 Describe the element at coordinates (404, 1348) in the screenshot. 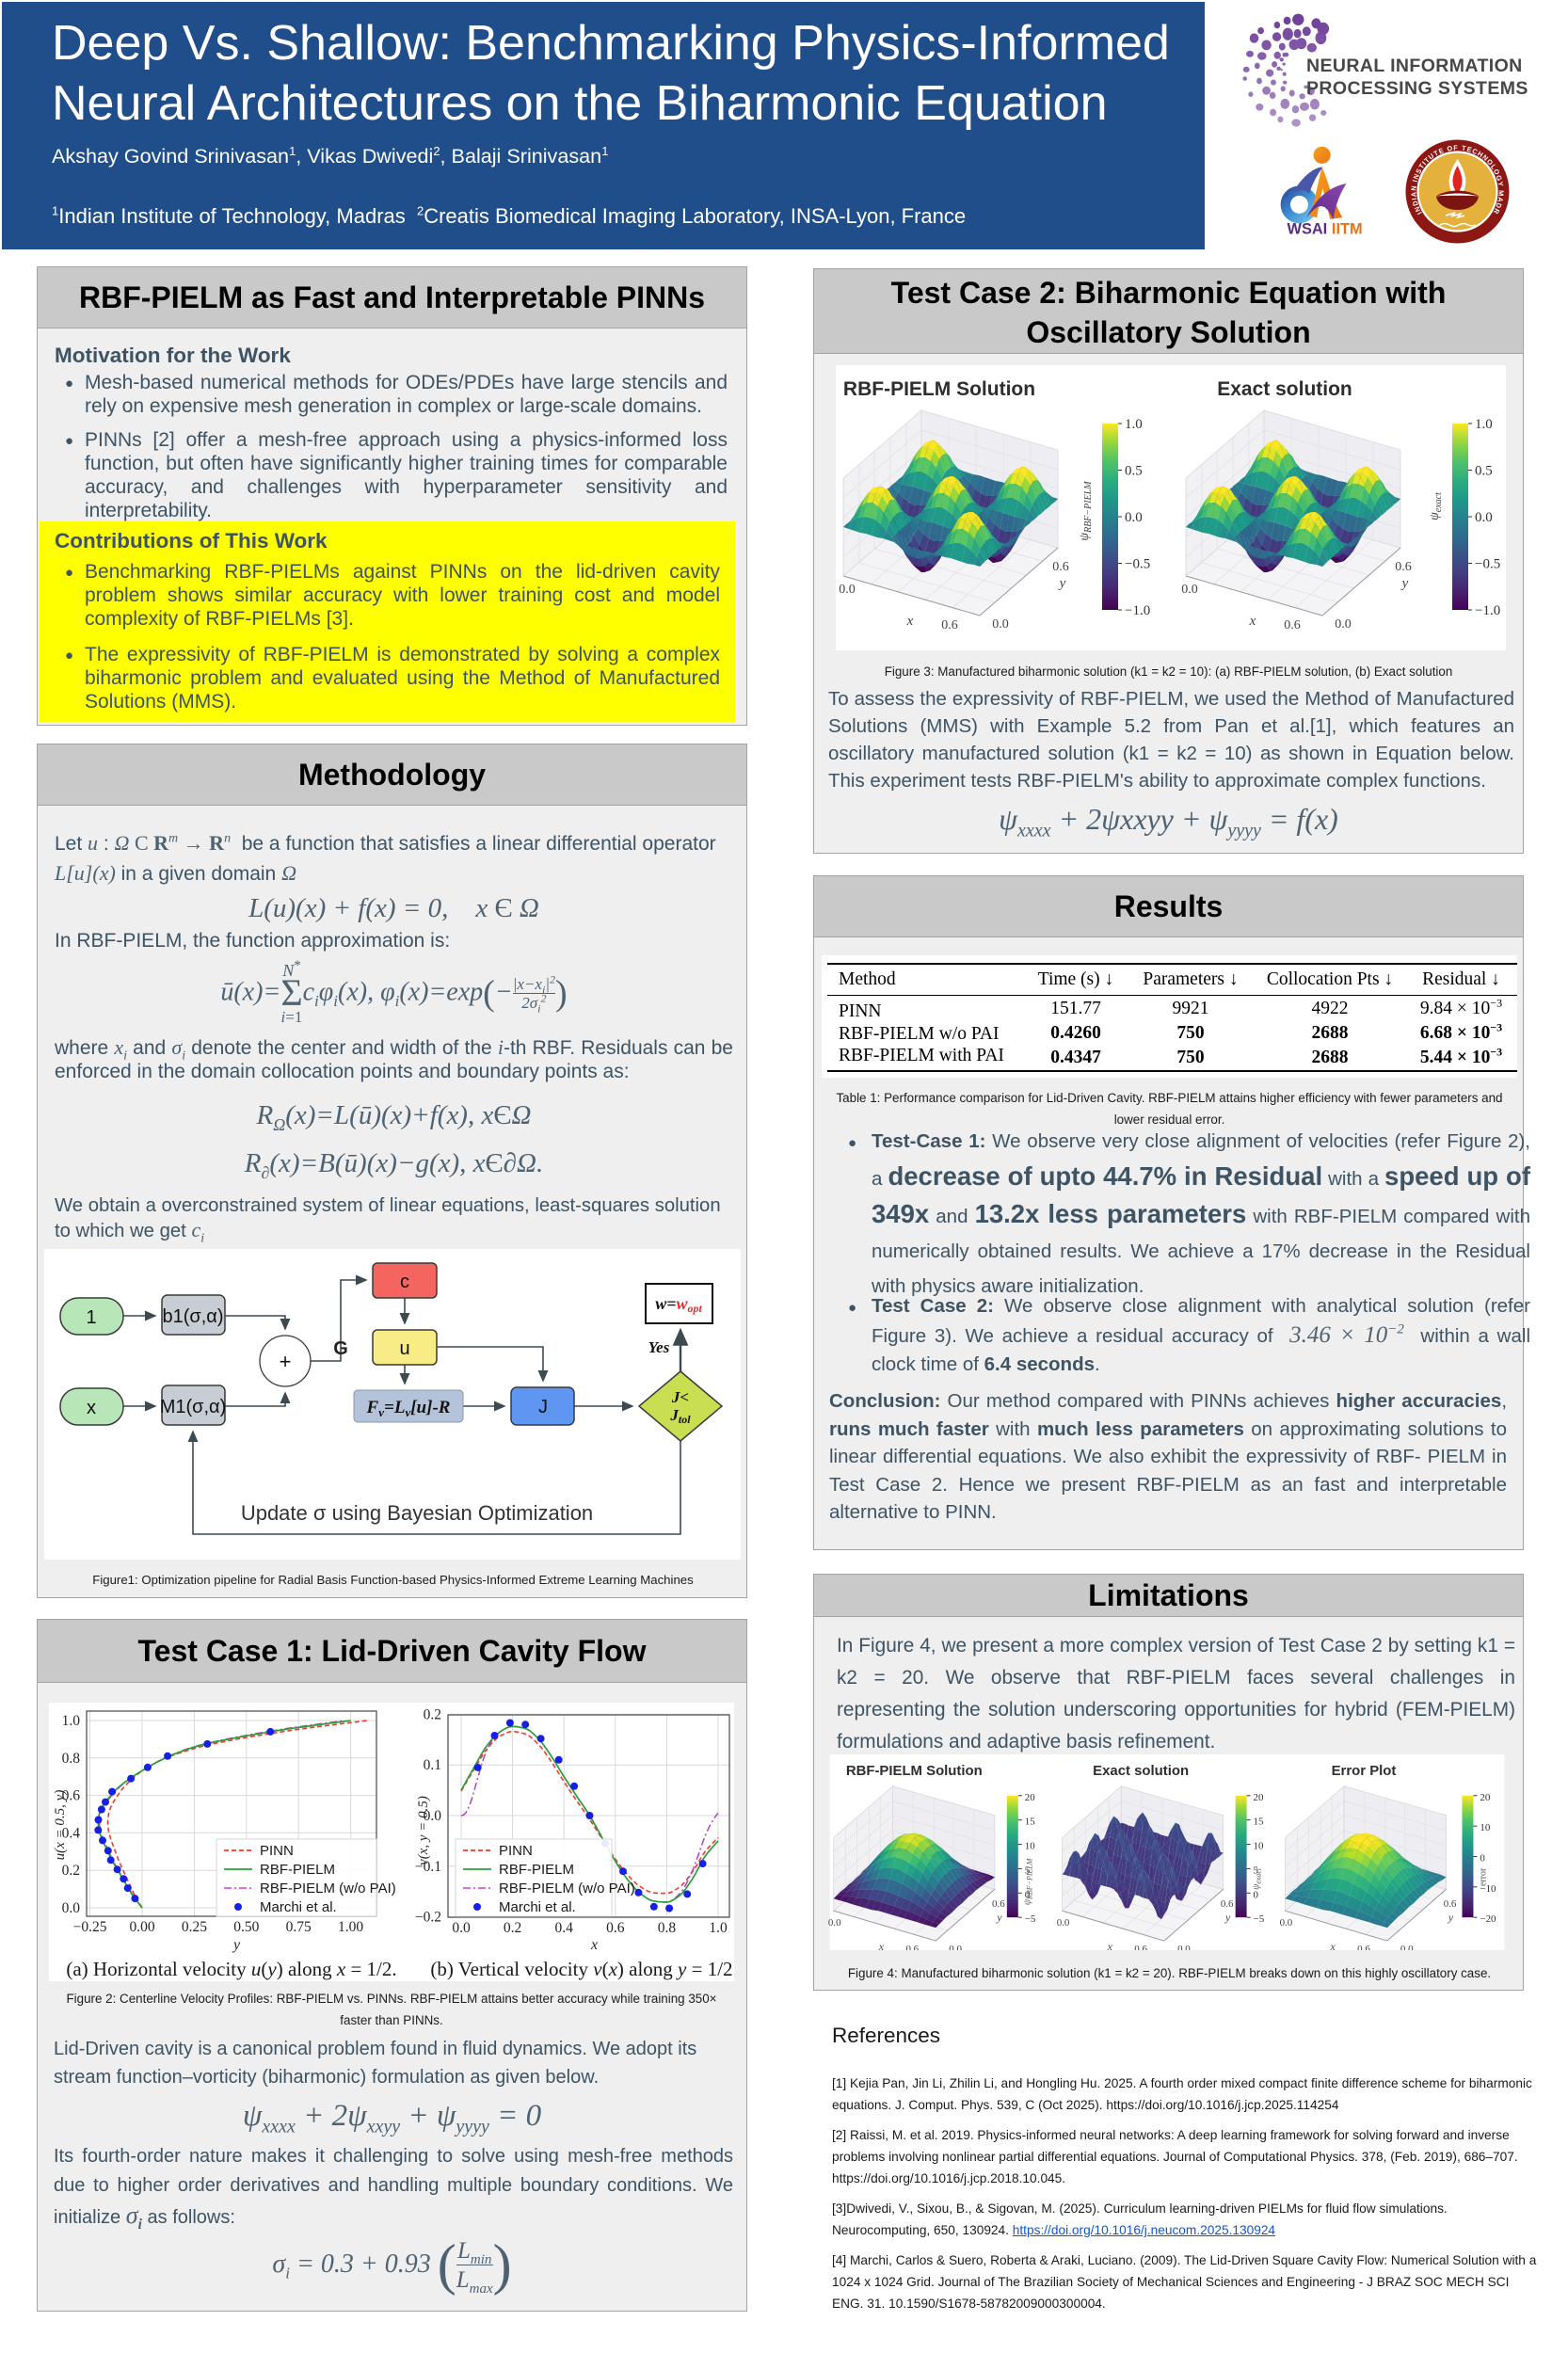

I see `svg-text: u` at that location.